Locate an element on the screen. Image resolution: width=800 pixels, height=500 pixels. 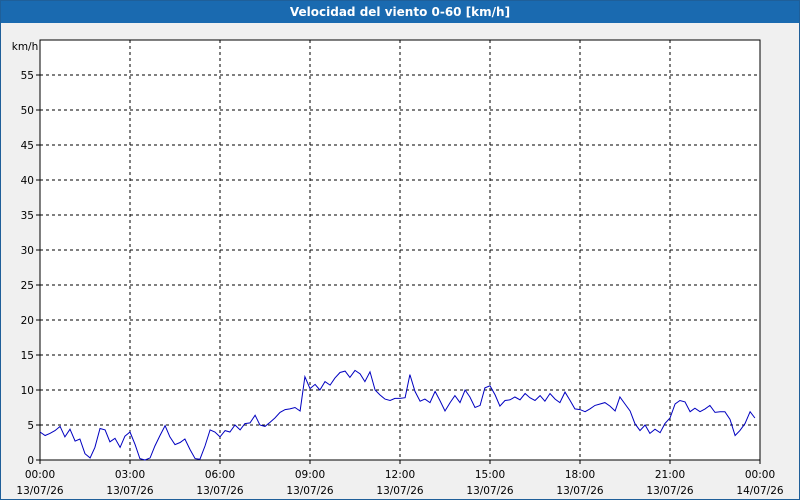
y-tick-label: 50 is located at coordinates (27, 111).